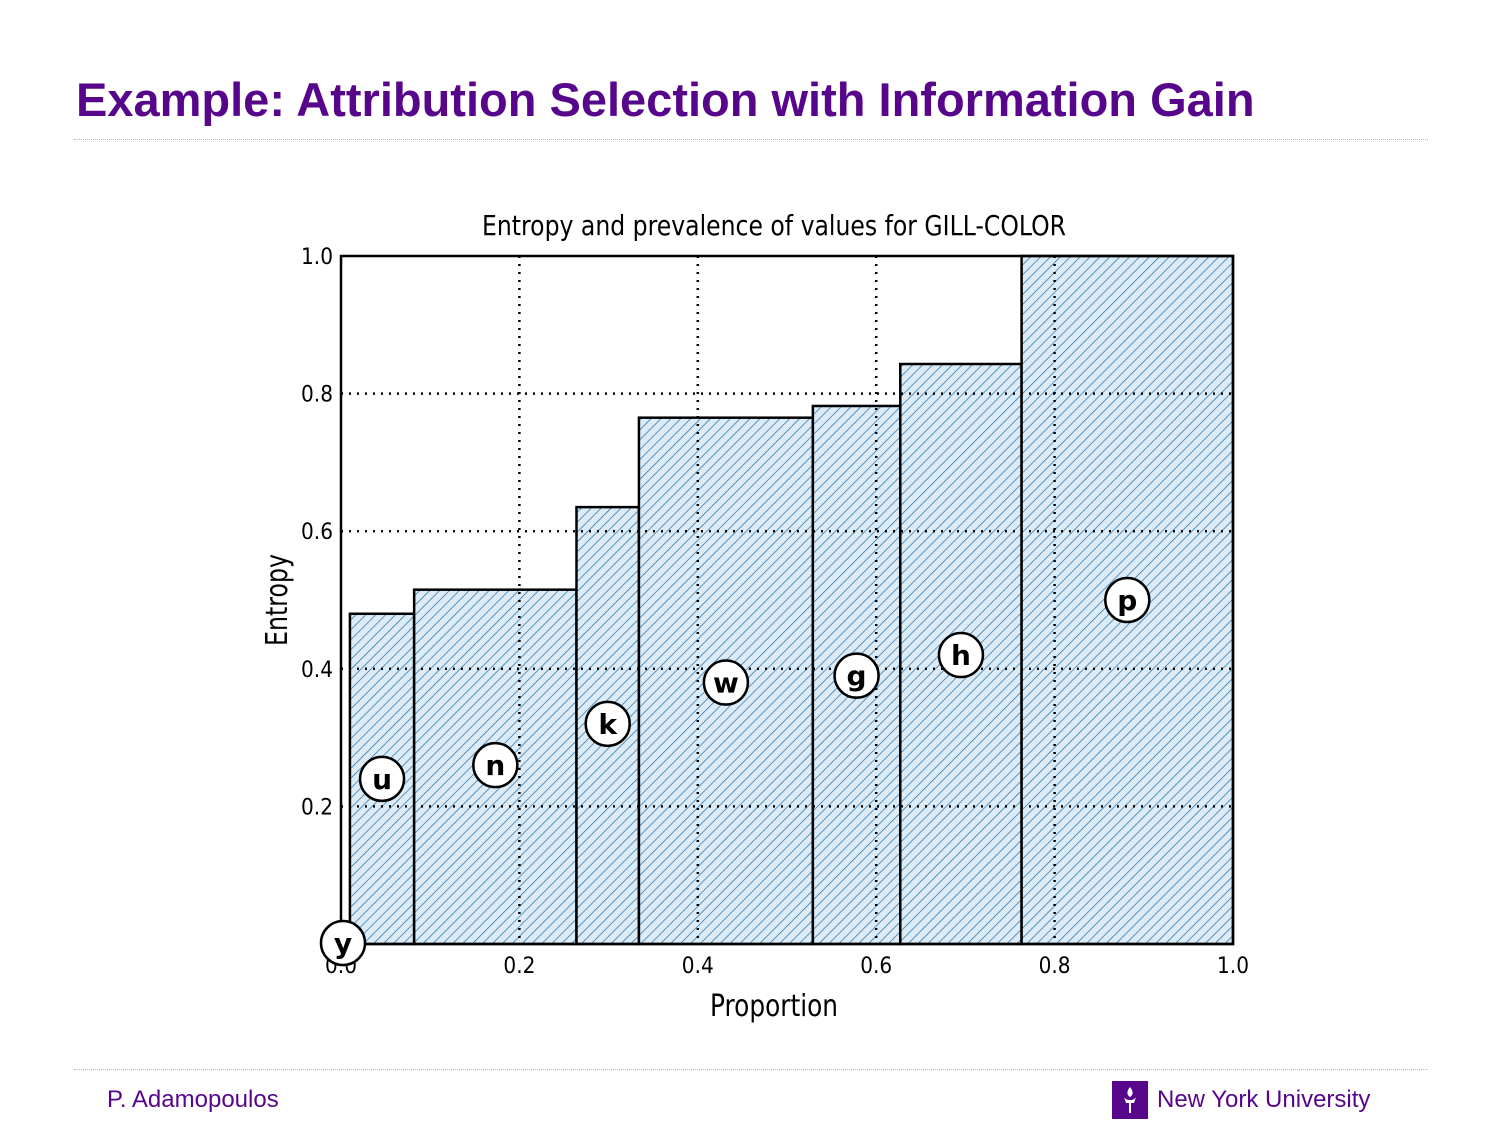 The image size is (1500, 1125). Describe the element at coordinates (519, 966) in the screenshot. I see `x-tick-label: 0.2` at that location.